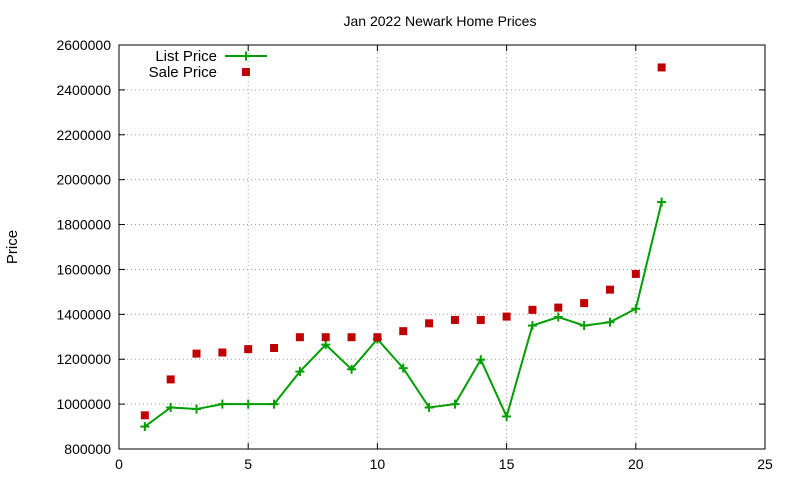  I want to click on y-axis-label: Price, so click(12, 247).